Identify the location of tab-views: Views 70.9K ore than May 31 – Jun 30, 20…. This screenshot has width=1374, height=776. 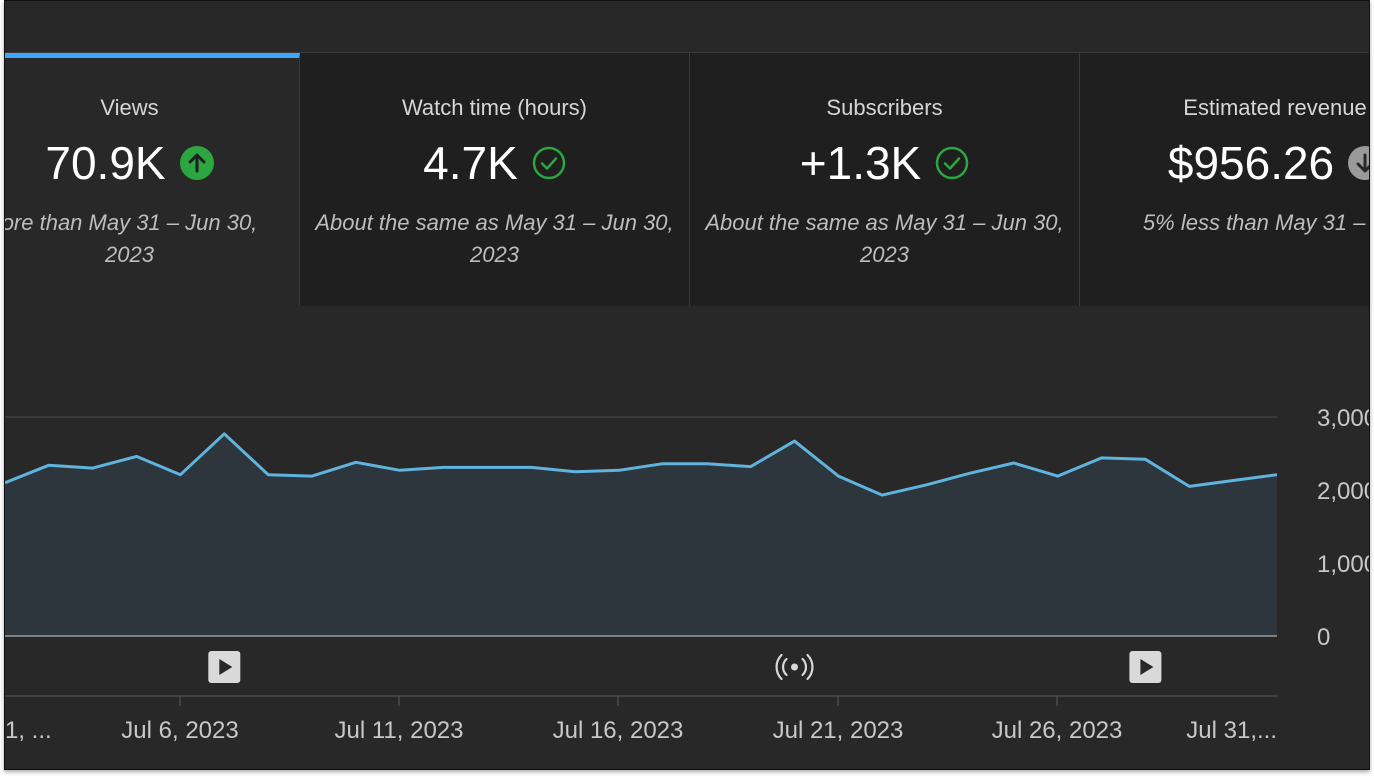
(152, 179).